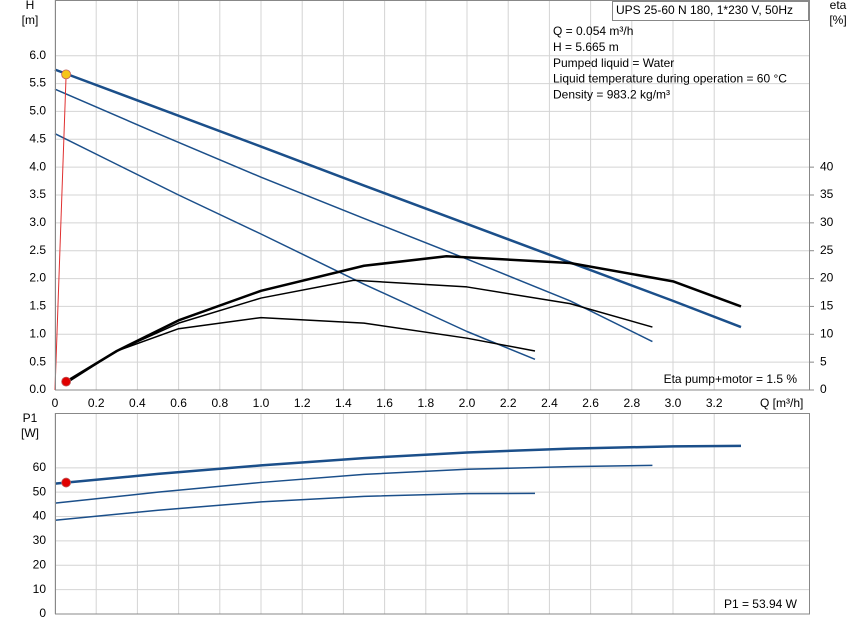 The height and width of the screenshot is (625, 864). Describe the element at coordinates (261, 403) in the screenshot. I see `x-tick-label: 1.0` at that location.